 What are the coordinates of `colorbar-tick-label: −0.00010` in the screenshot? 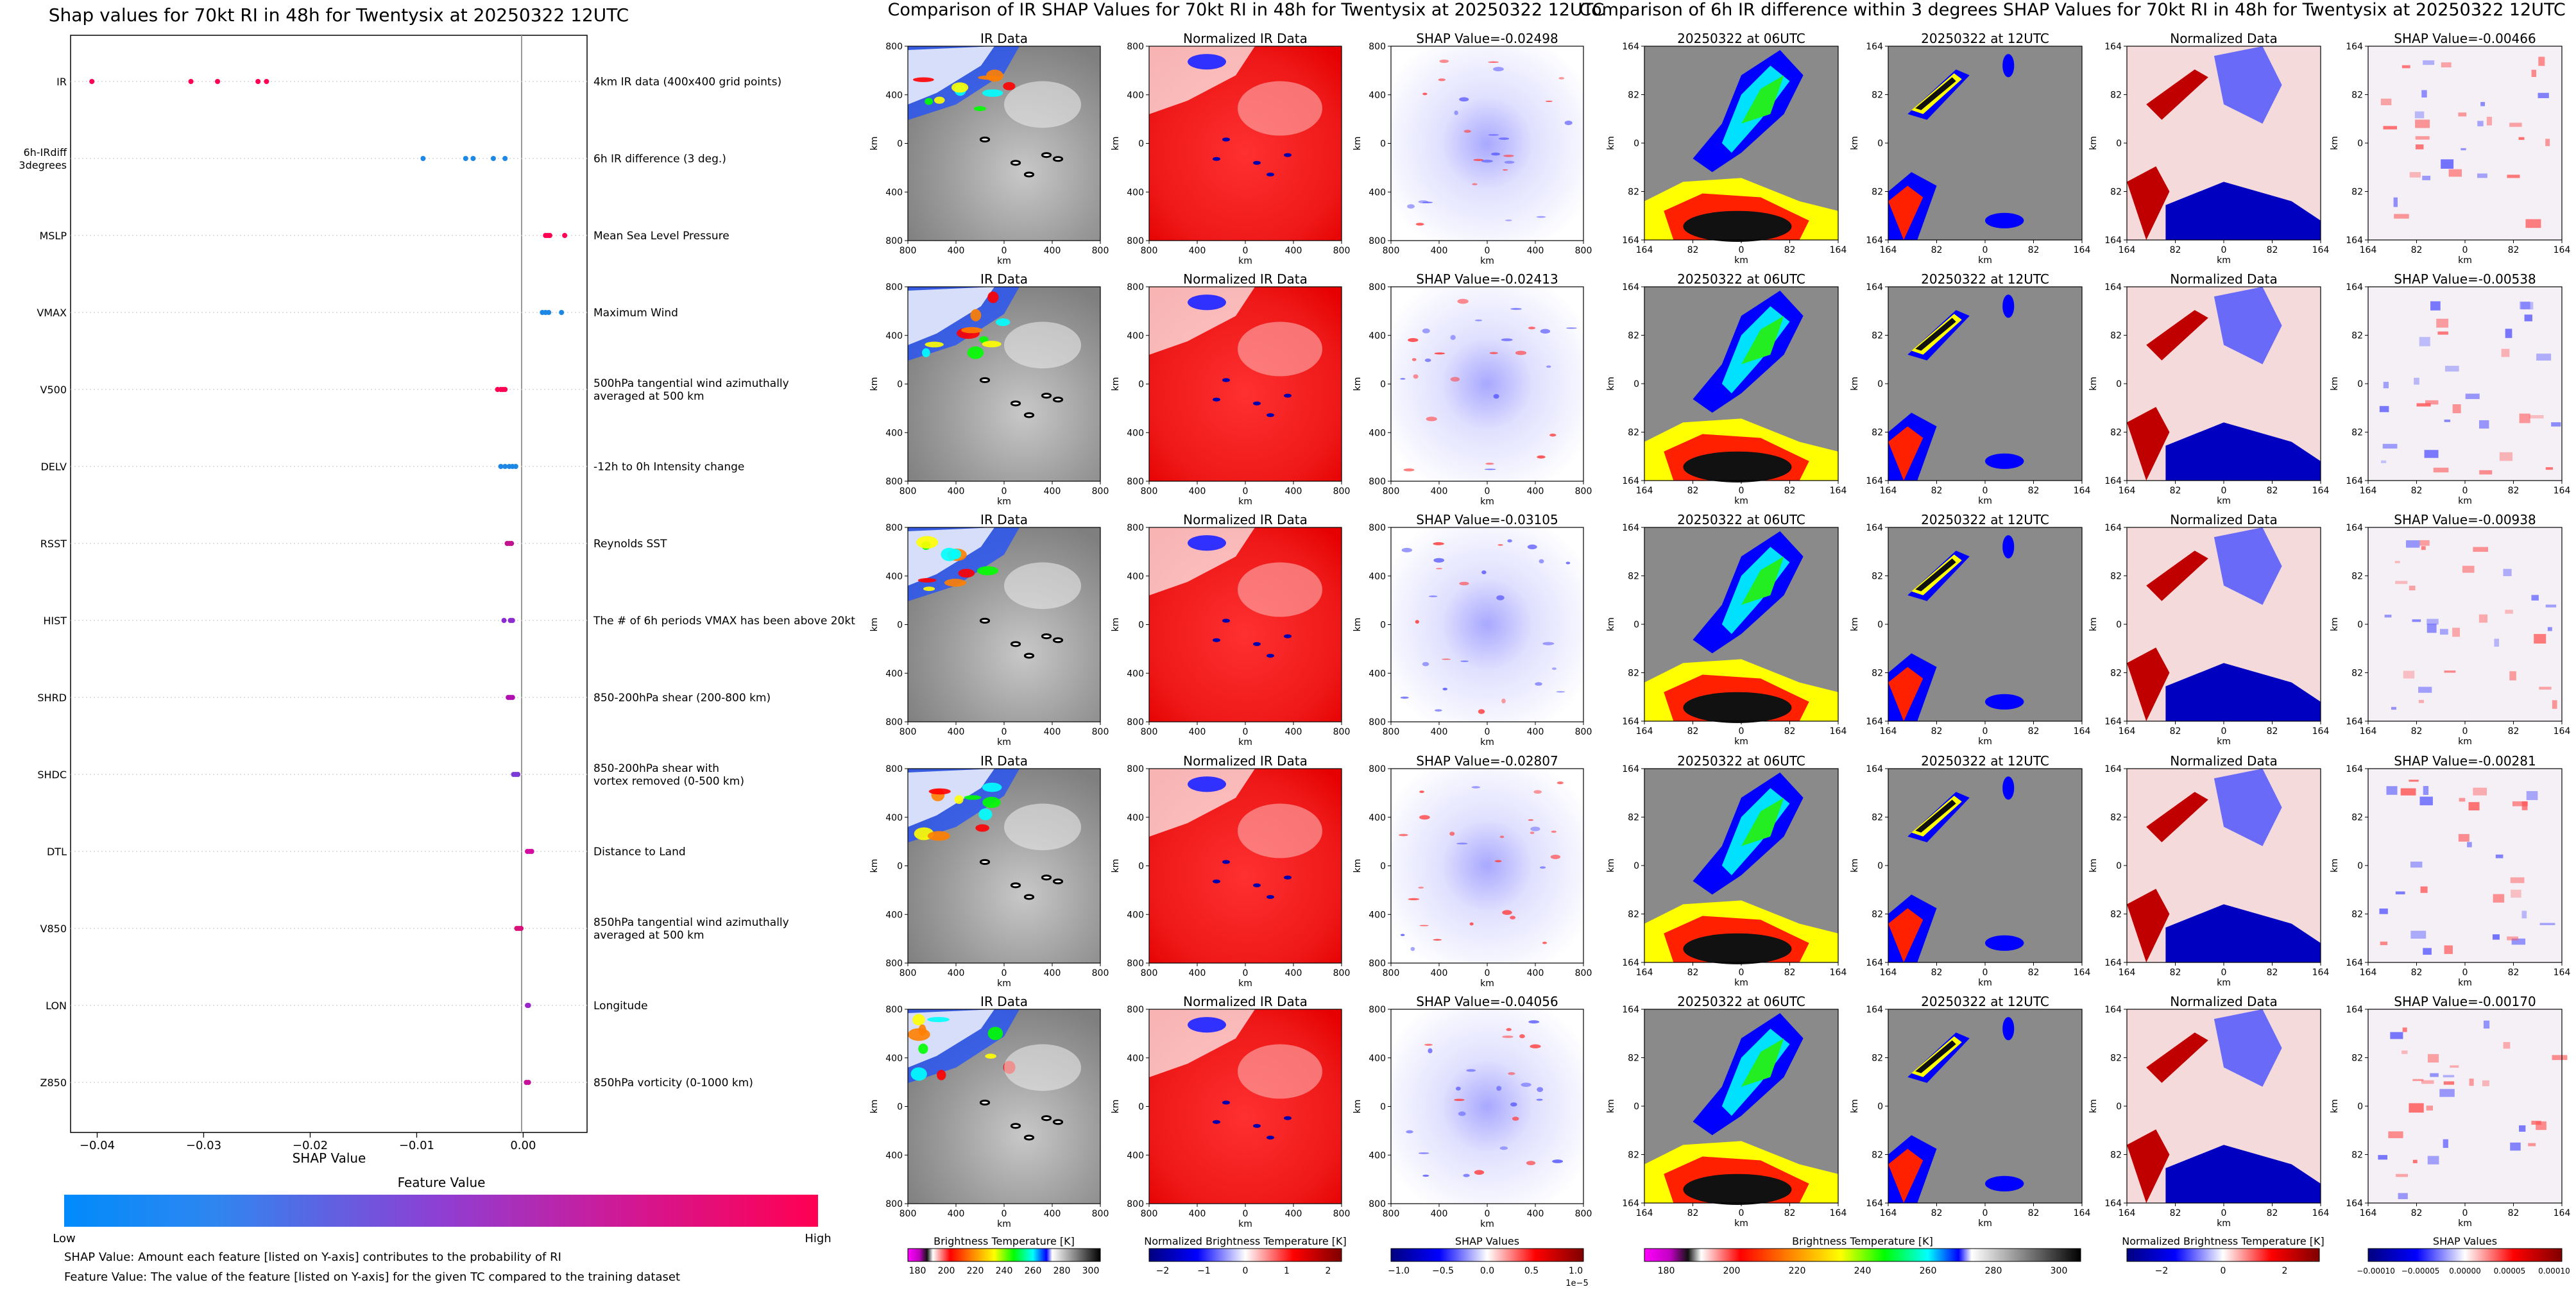 It's located at (2376, 1271).